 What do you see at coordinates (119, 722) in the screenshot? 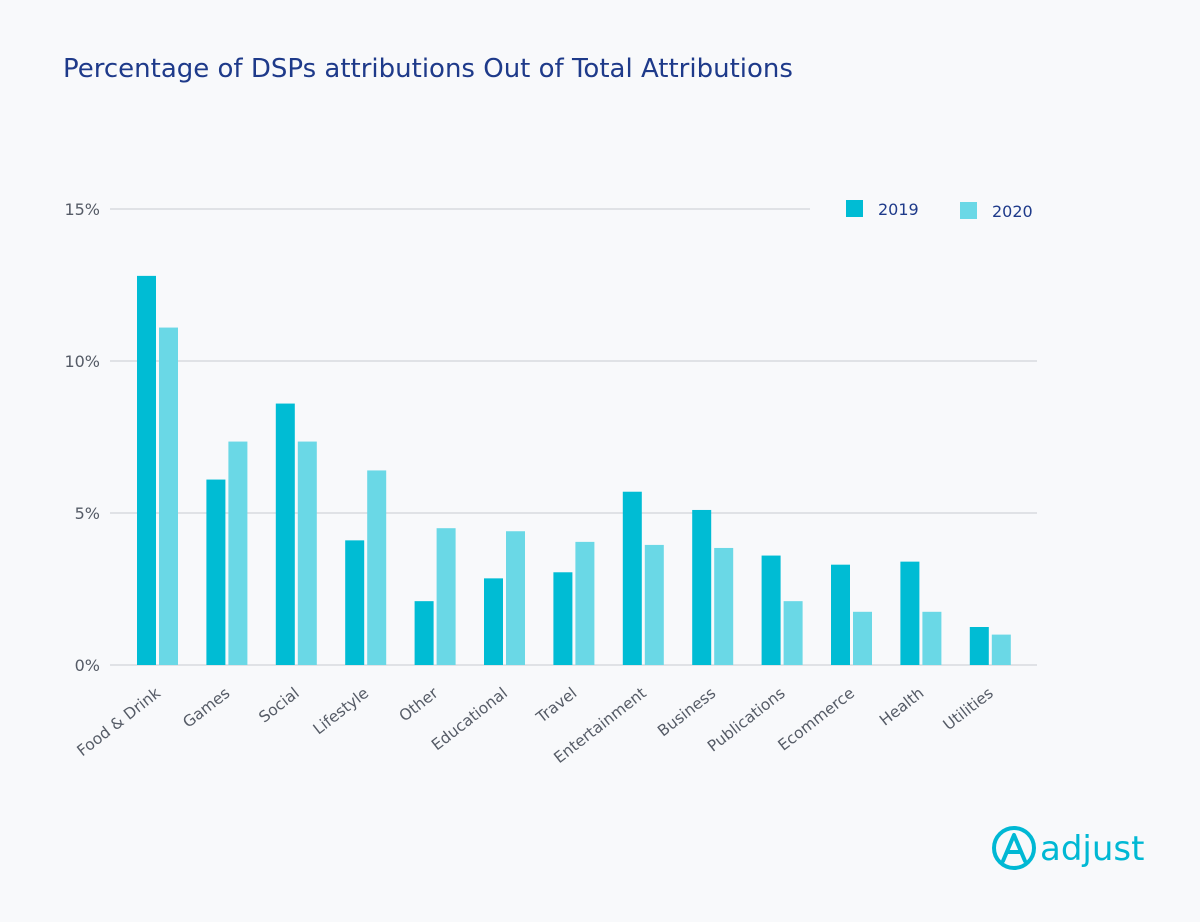
I see `x-tick-label: Food & Drink` at bounding box center [119, 722].